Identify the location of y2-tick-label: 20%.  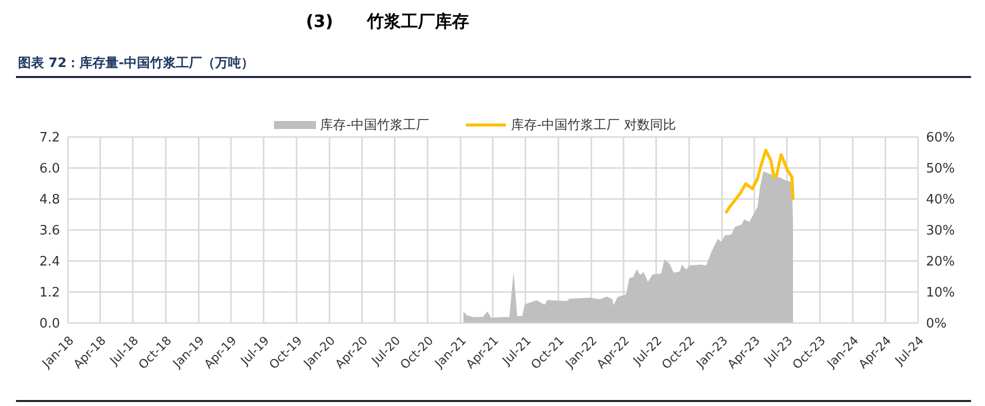
(940, 262).